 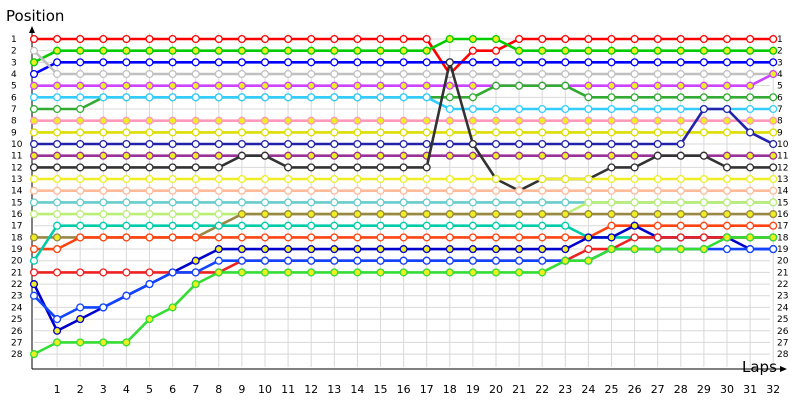 What do you see at coordinates (14, 110) in the screenshot?
I see `y-tick-label-left: 7` at bounding box center [14, 110].